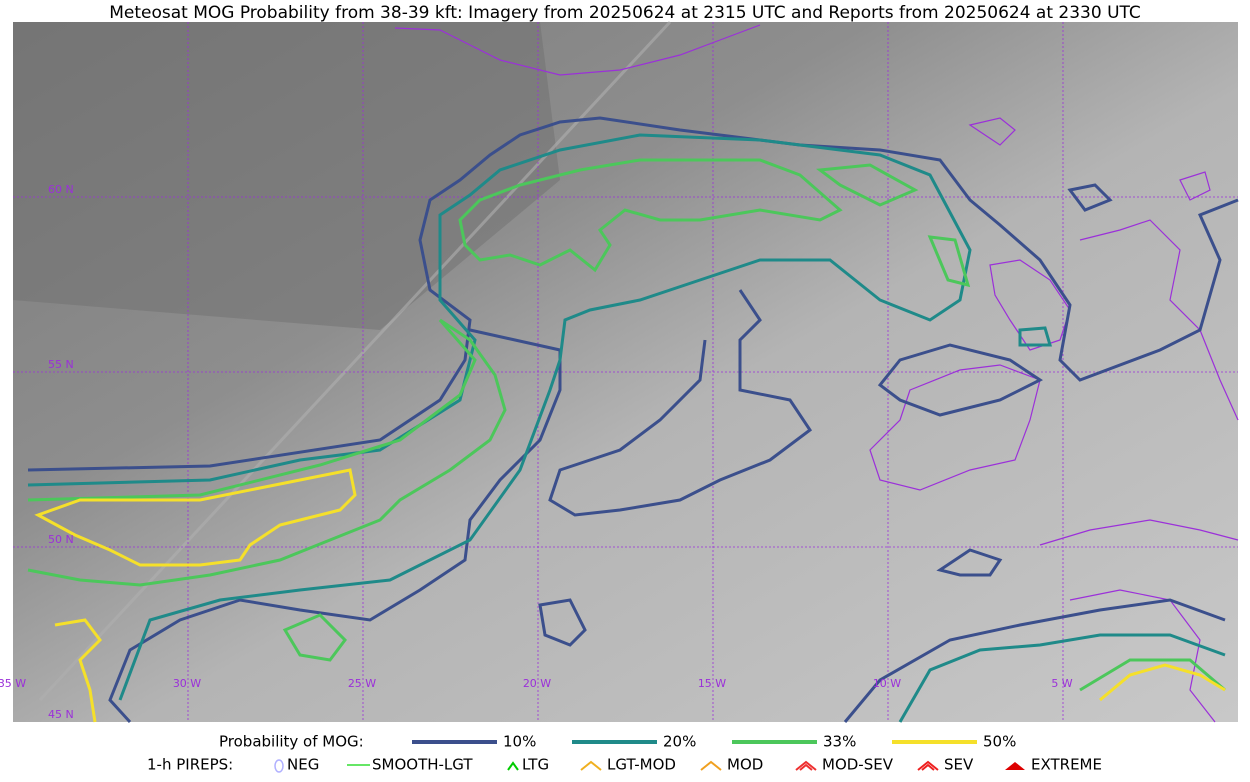  Describe the element at coordinates (303, 765) in the screenshot. I see `legend-entry: NEG` at that location.